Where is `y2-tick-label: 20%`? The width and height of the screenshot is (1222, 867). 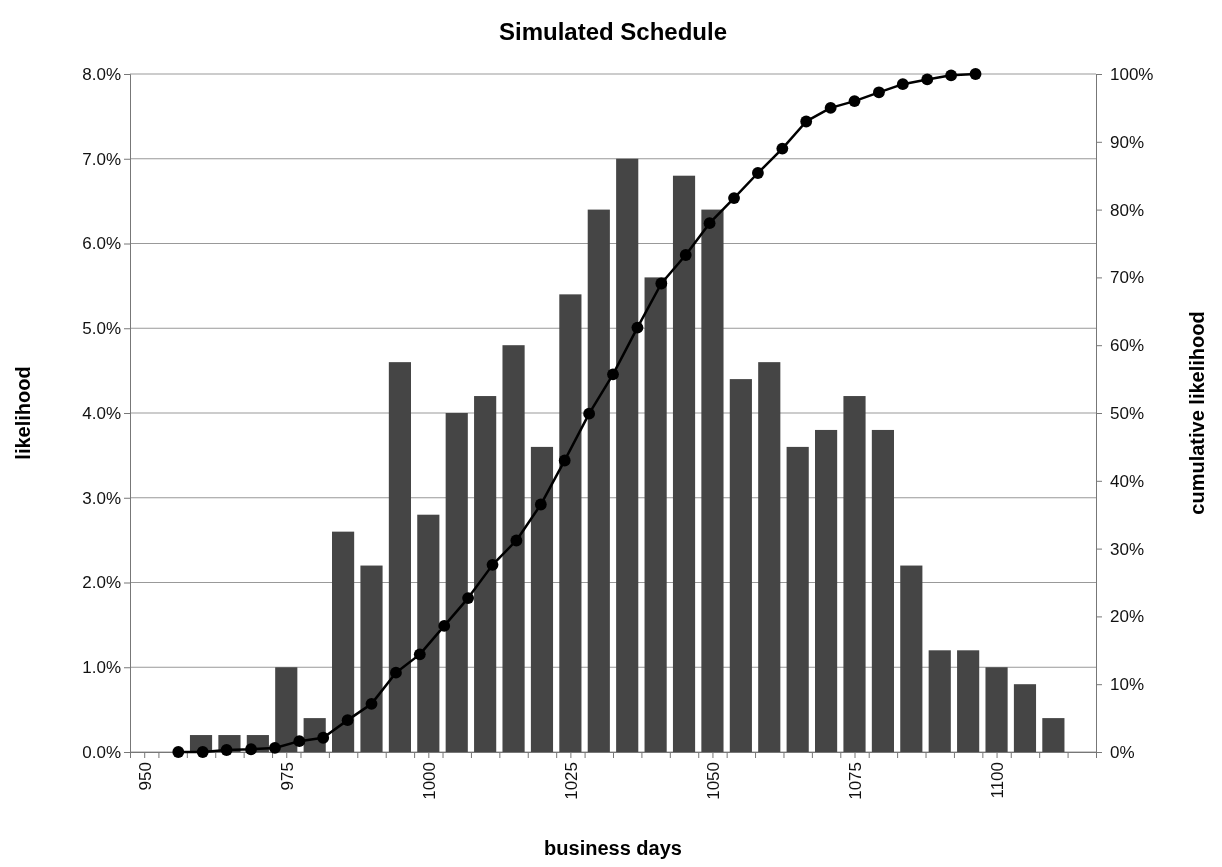 y2-tick-label: 20% is located at coordinates (1127, 617).